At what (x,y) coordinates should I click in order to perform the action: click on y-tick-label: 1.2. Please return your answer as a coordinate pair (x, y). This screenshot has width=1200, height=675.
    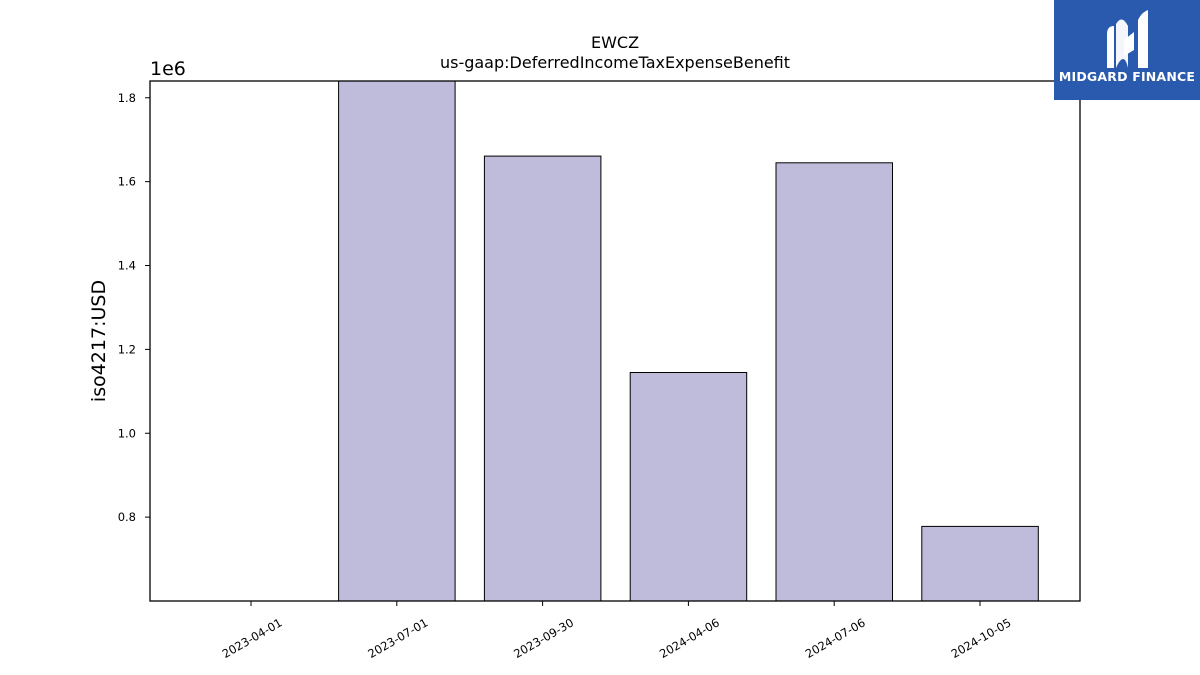
    Looking at the image, I should click on (127, 349).